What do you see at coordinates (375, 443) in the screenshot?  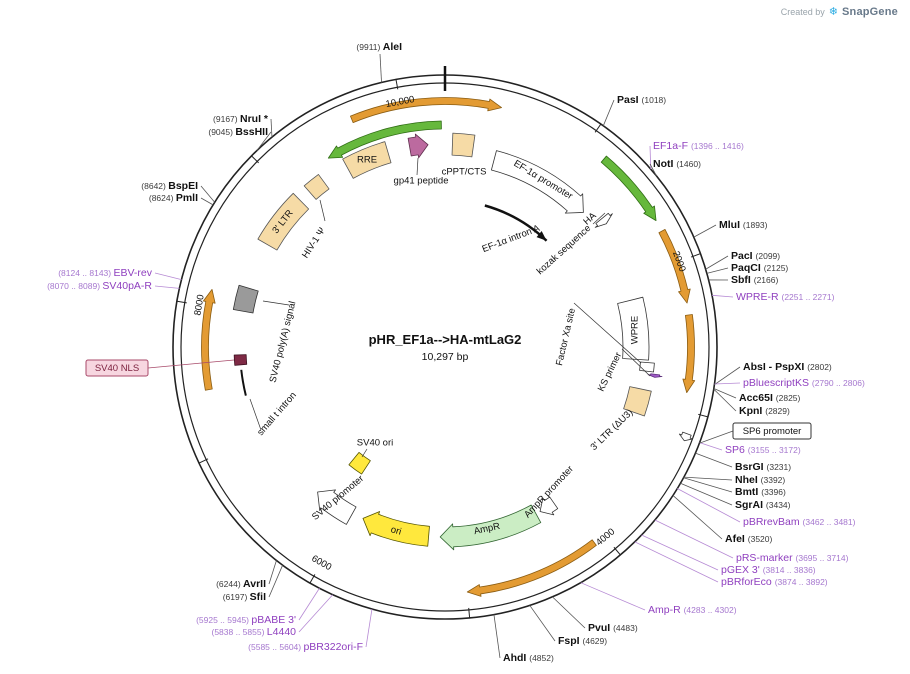 I see `feature-label-sv40-ori: SV40 ori` at bounding box center [375, 443].